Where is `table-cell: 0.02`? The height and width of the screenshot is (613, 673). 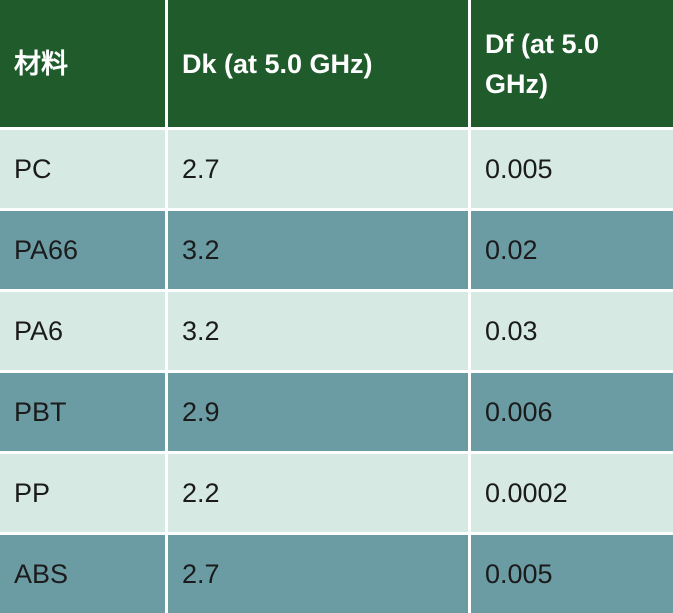 table-cell: 0.02 is located at coordinates (572, 250).